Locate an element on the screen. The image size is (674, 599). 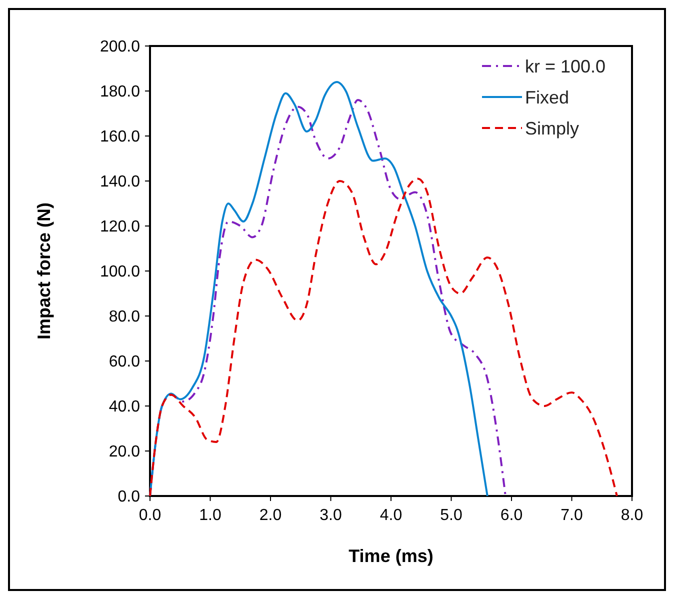
legend-label: Simply is located at coordinates (552, 128).